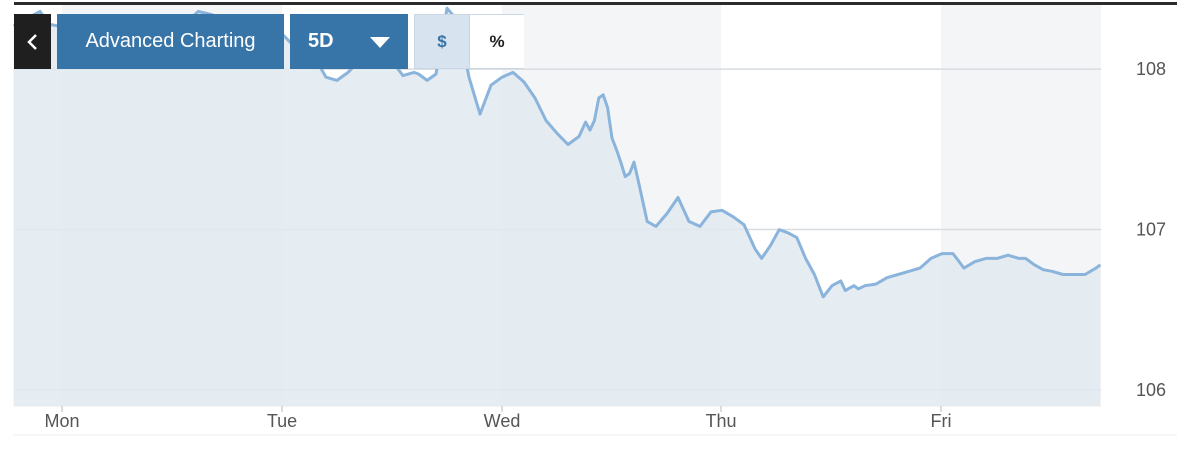  I want to click on x-tick-label: Thu, so click(720, 421).